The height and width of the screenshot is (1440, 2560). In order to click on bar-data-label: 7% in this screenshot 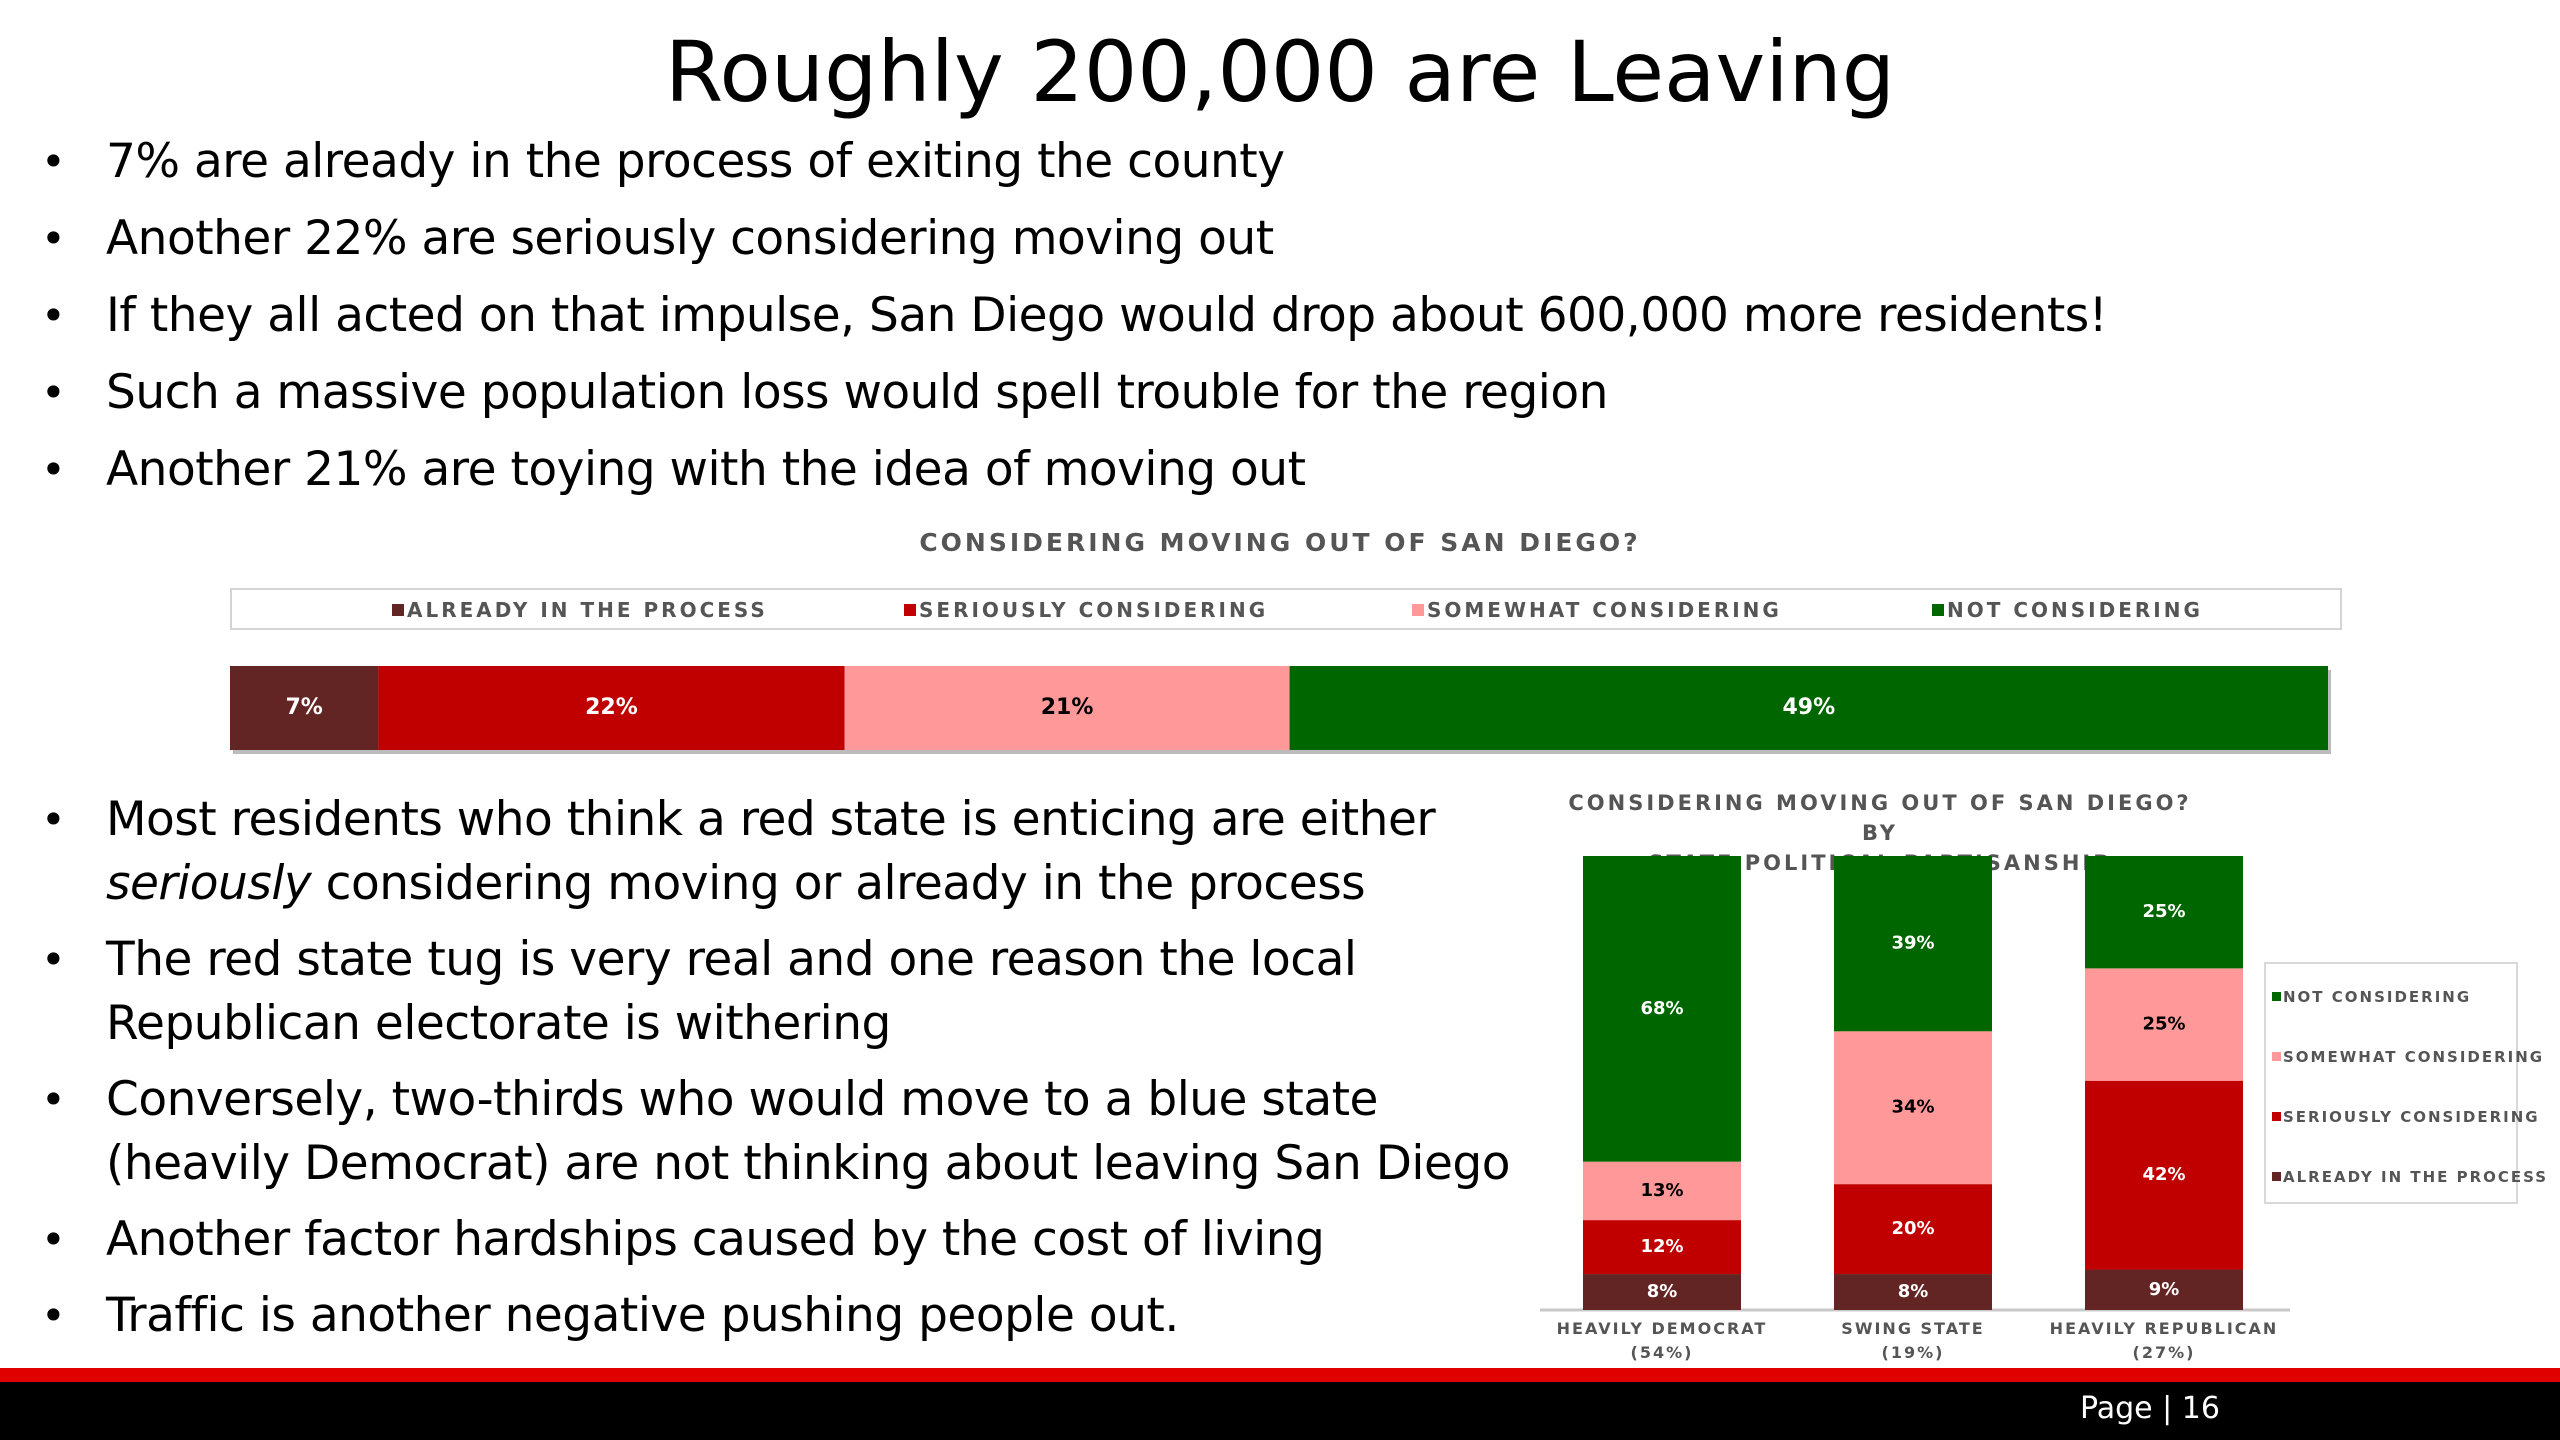, I will do `click(303, 707)`.